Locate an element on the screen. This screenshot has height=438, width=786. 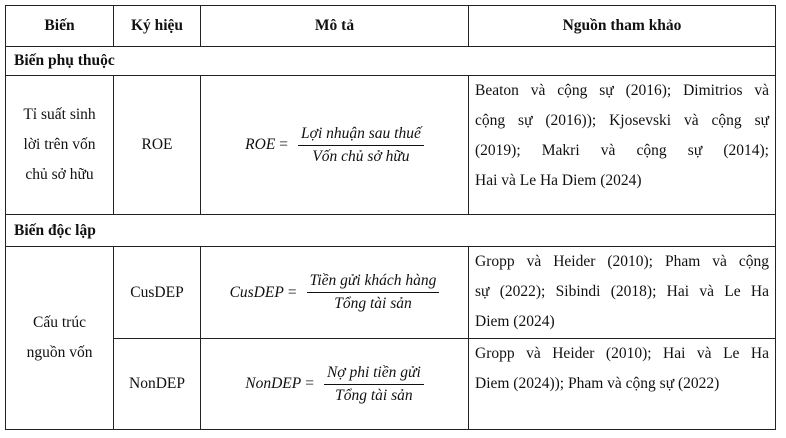
section-dependent: Biến phụ thuộc is located at coordinates (390, 61).